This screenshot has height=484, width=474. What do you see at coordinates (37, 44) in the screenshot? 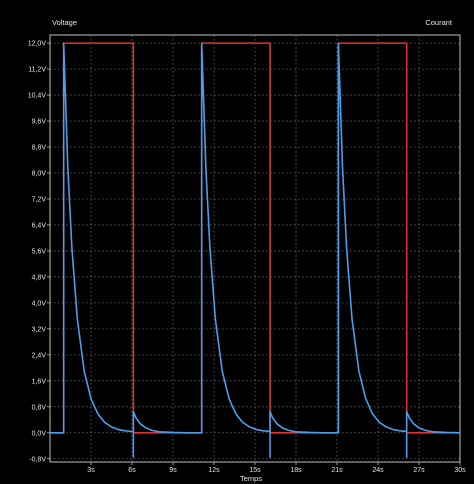
I see `y-tick-label: 12,0V` at bounding box center [37, 44].